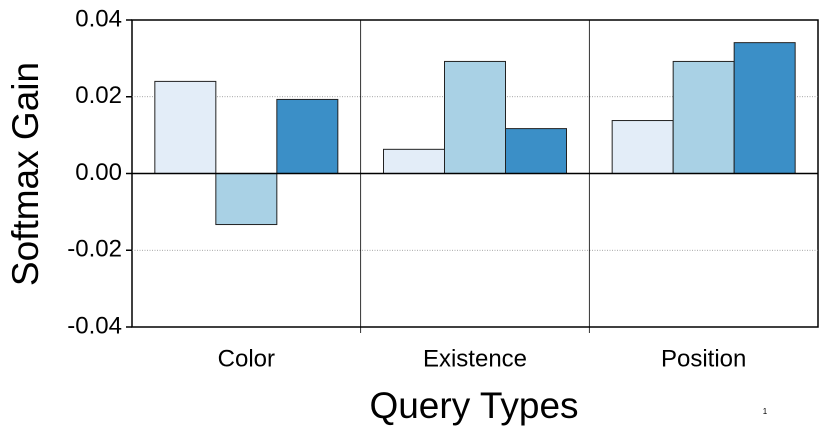  I want to click on x-tick-label: Existence, so click(475, 358).